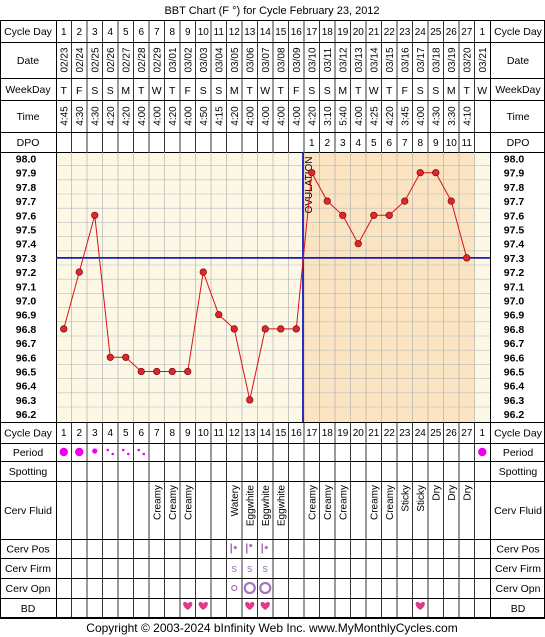  I want to click on y-tick-label-right: 96.8, so click(514, 330).